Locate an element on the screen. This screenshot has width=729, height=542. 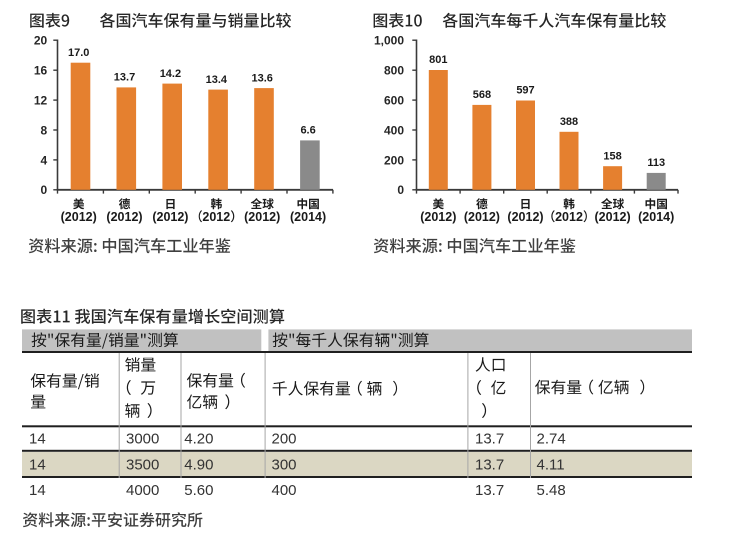
svg-text: 16 is located at coordinates (41, 71).